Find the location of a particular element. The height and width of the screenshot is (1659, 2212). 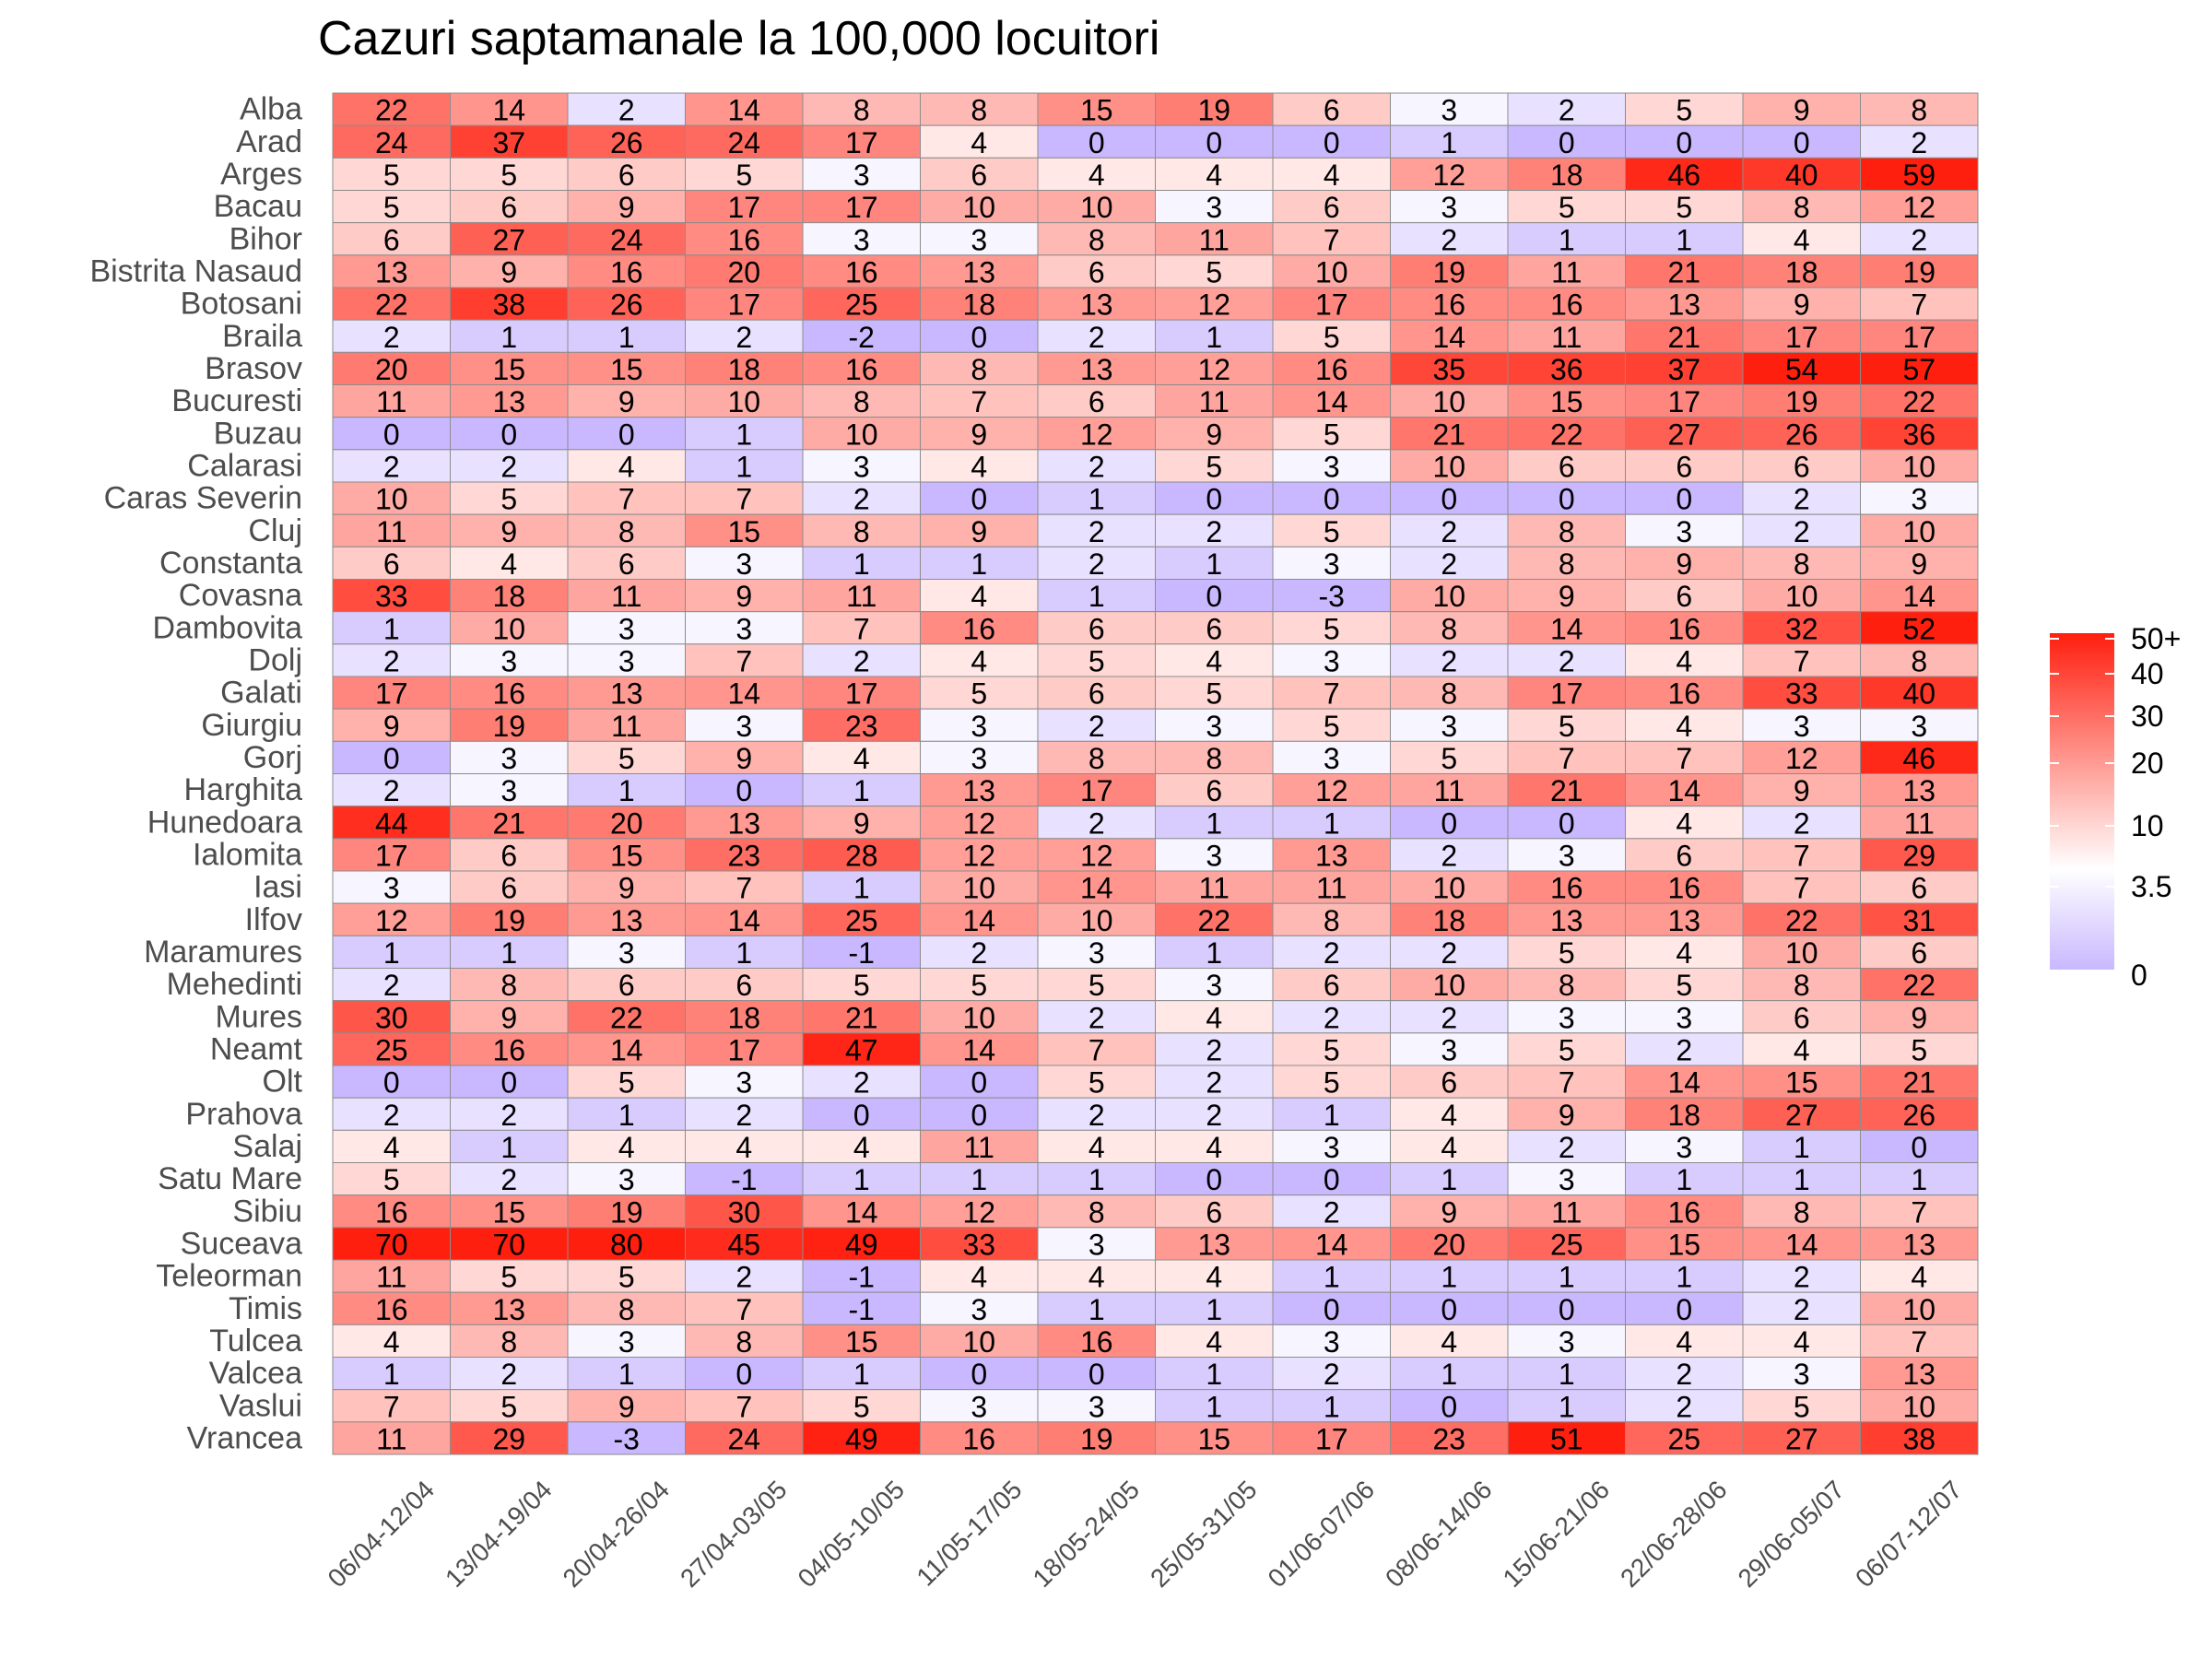

cell-value: 17 is located at coordinates (1331, 305).